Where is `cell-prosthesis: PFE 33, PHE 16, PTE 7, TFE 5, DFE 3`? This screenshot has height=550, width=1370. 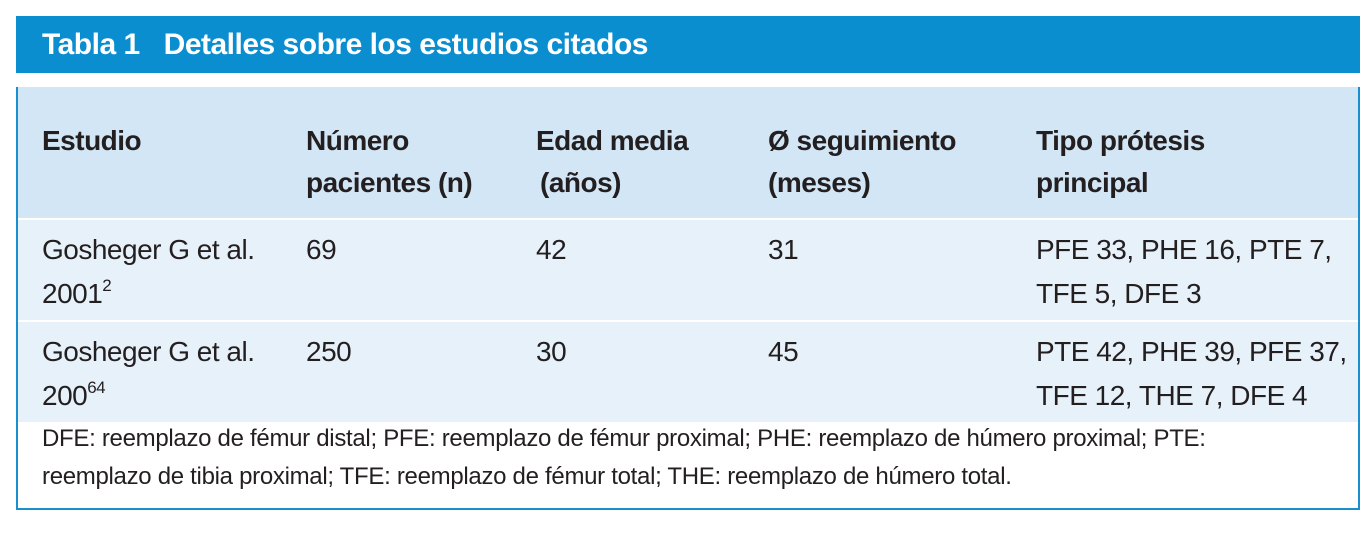
cell-prosthesis: PFE 33, PHE 16, PTE 7, TFE 5, DFE 3 is located at coordinates (1197, 270).